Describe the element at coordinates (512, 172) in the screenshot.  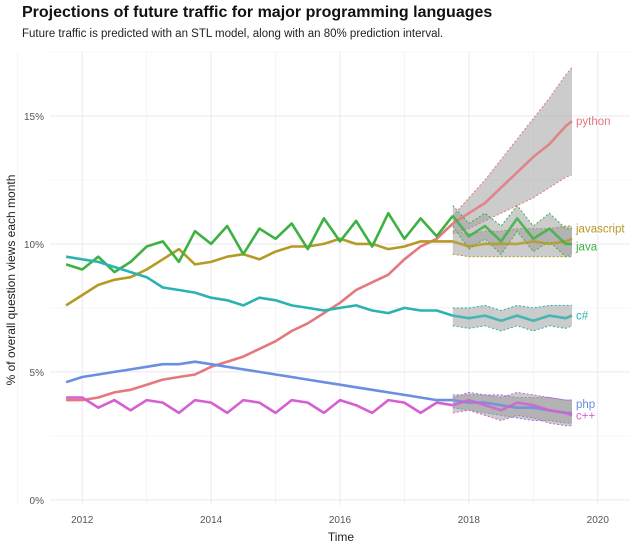
I see `forecast-line-python` at that location.